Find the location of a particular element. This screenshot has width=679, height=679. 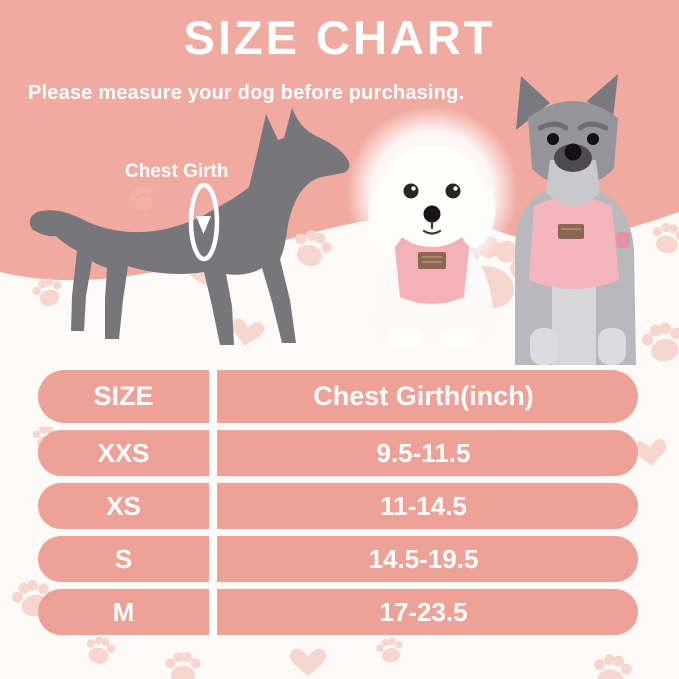

size-value: M is located at coordinates (123, 612).